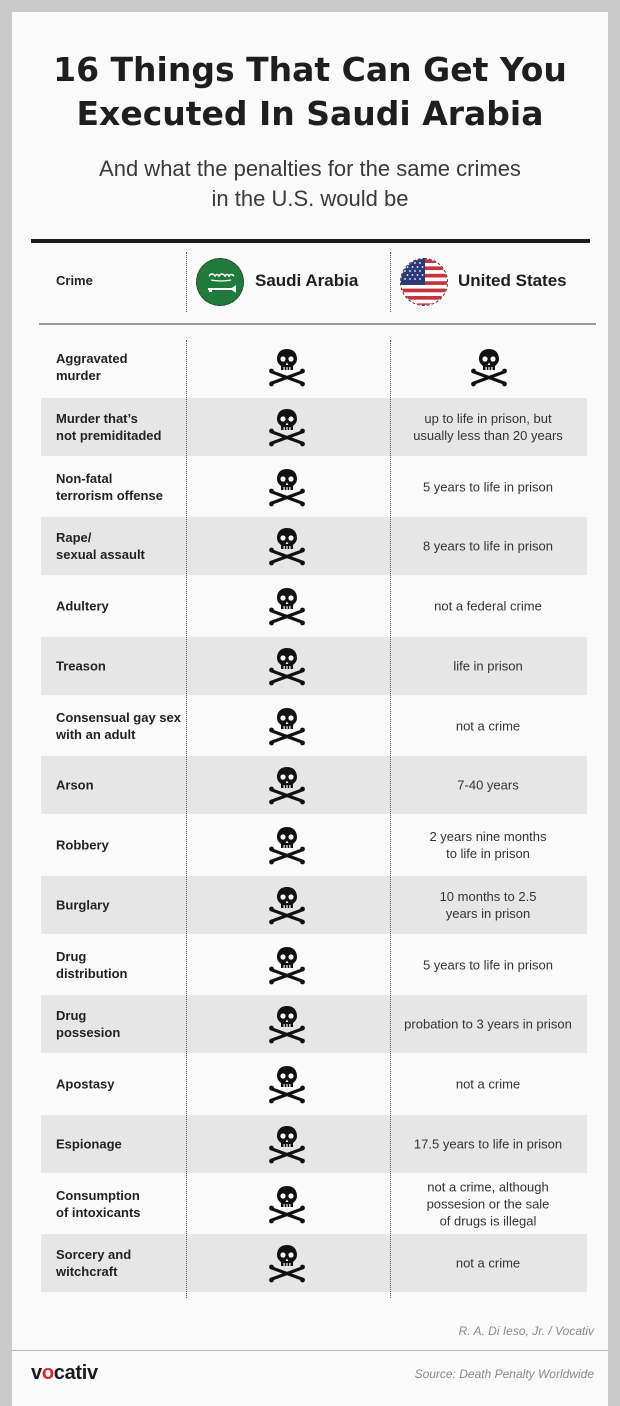 The height and width of the screenshot is (1406, 620). Describe the element at coordinates (314, 606) in the screenshot. I see `table-row: Adultery not a federal crime` at that location.